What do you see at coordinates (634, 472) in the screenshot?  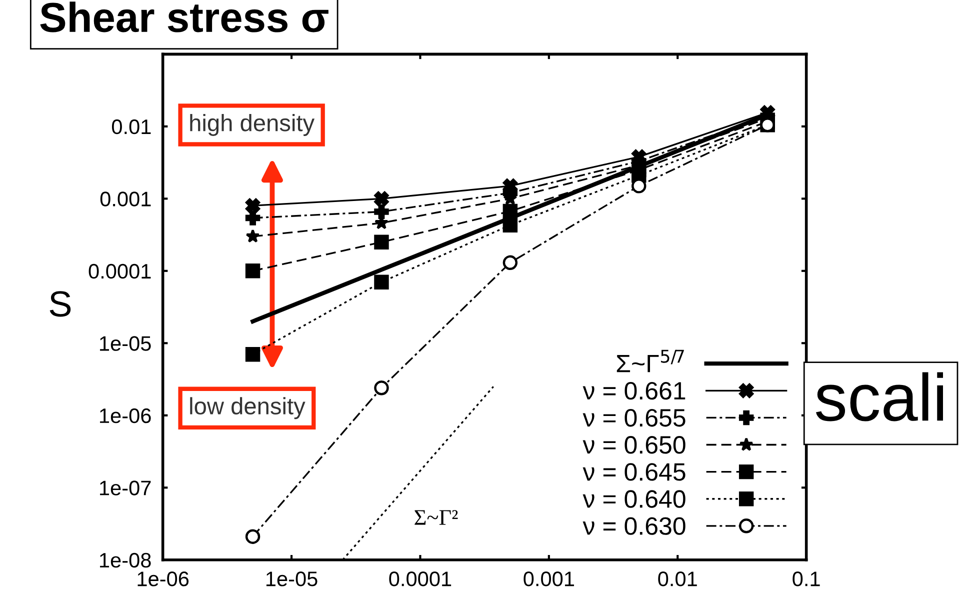 I see `legend-label: ν = 0.645` at bounding box center [634, 472].